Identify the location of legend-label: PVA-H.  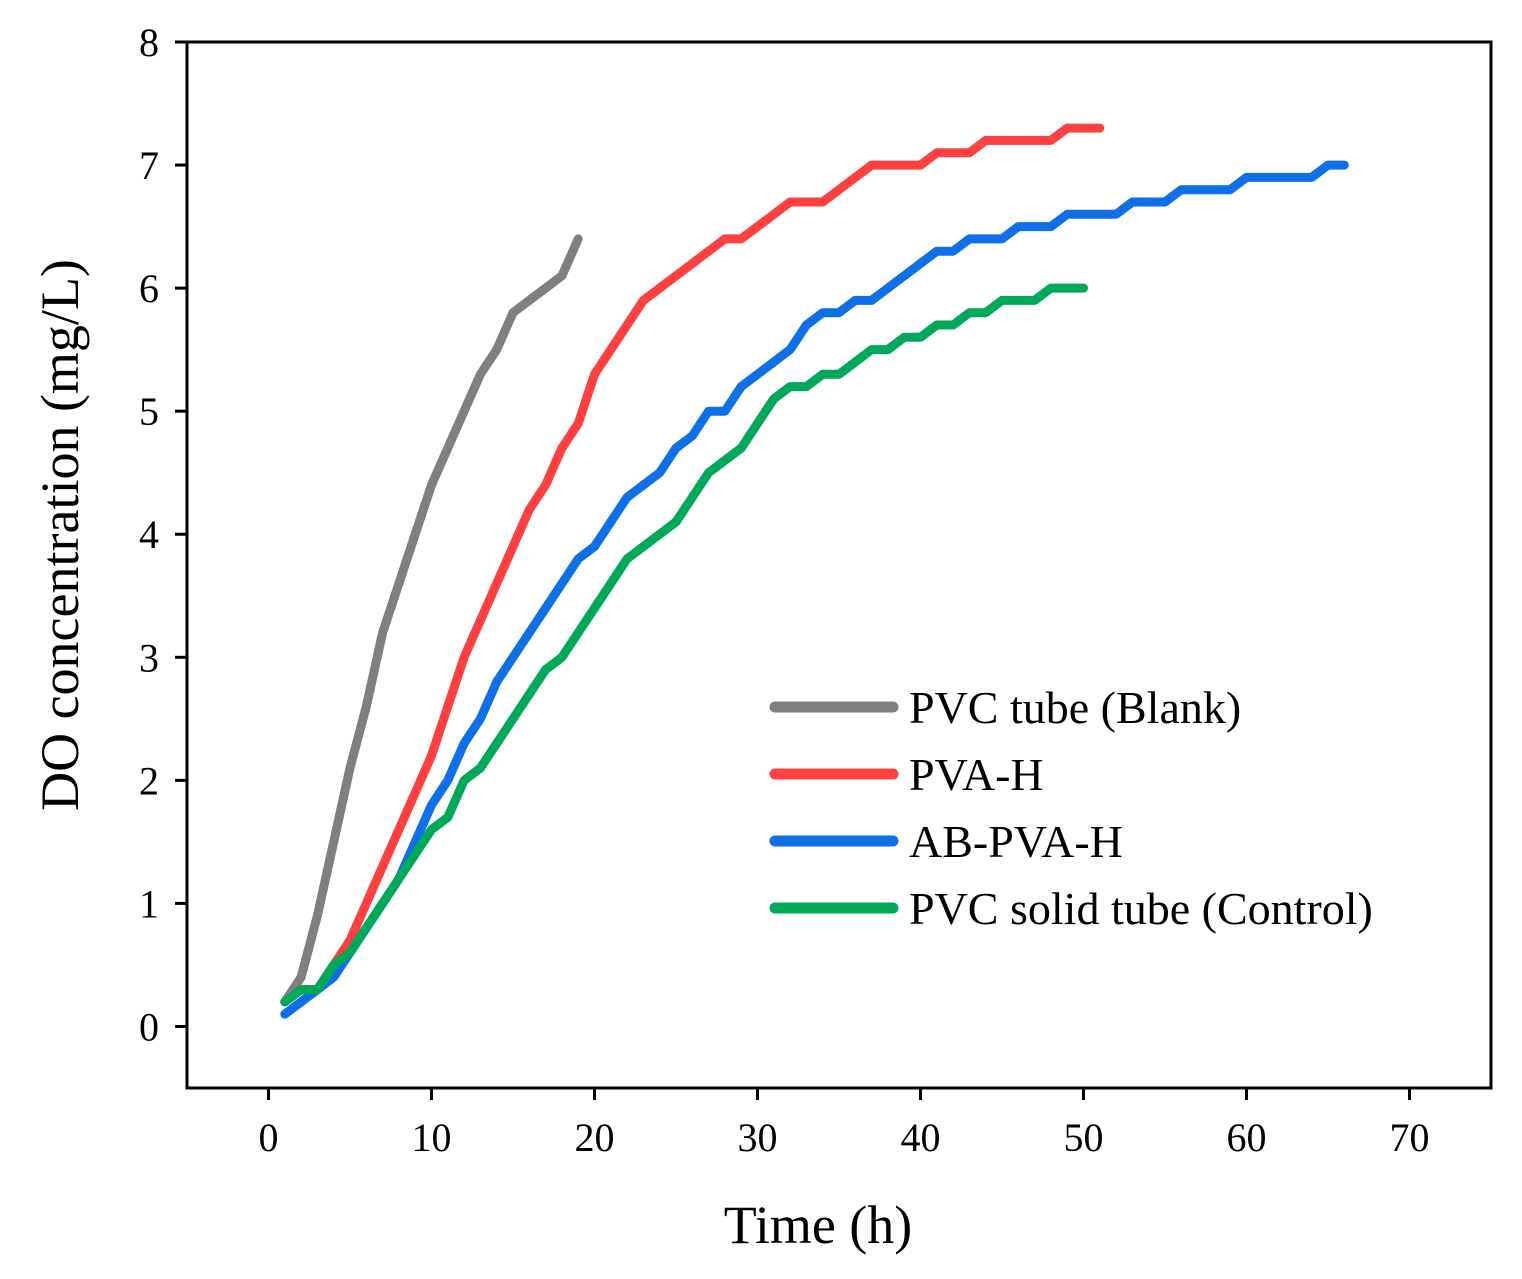
(976, 774).